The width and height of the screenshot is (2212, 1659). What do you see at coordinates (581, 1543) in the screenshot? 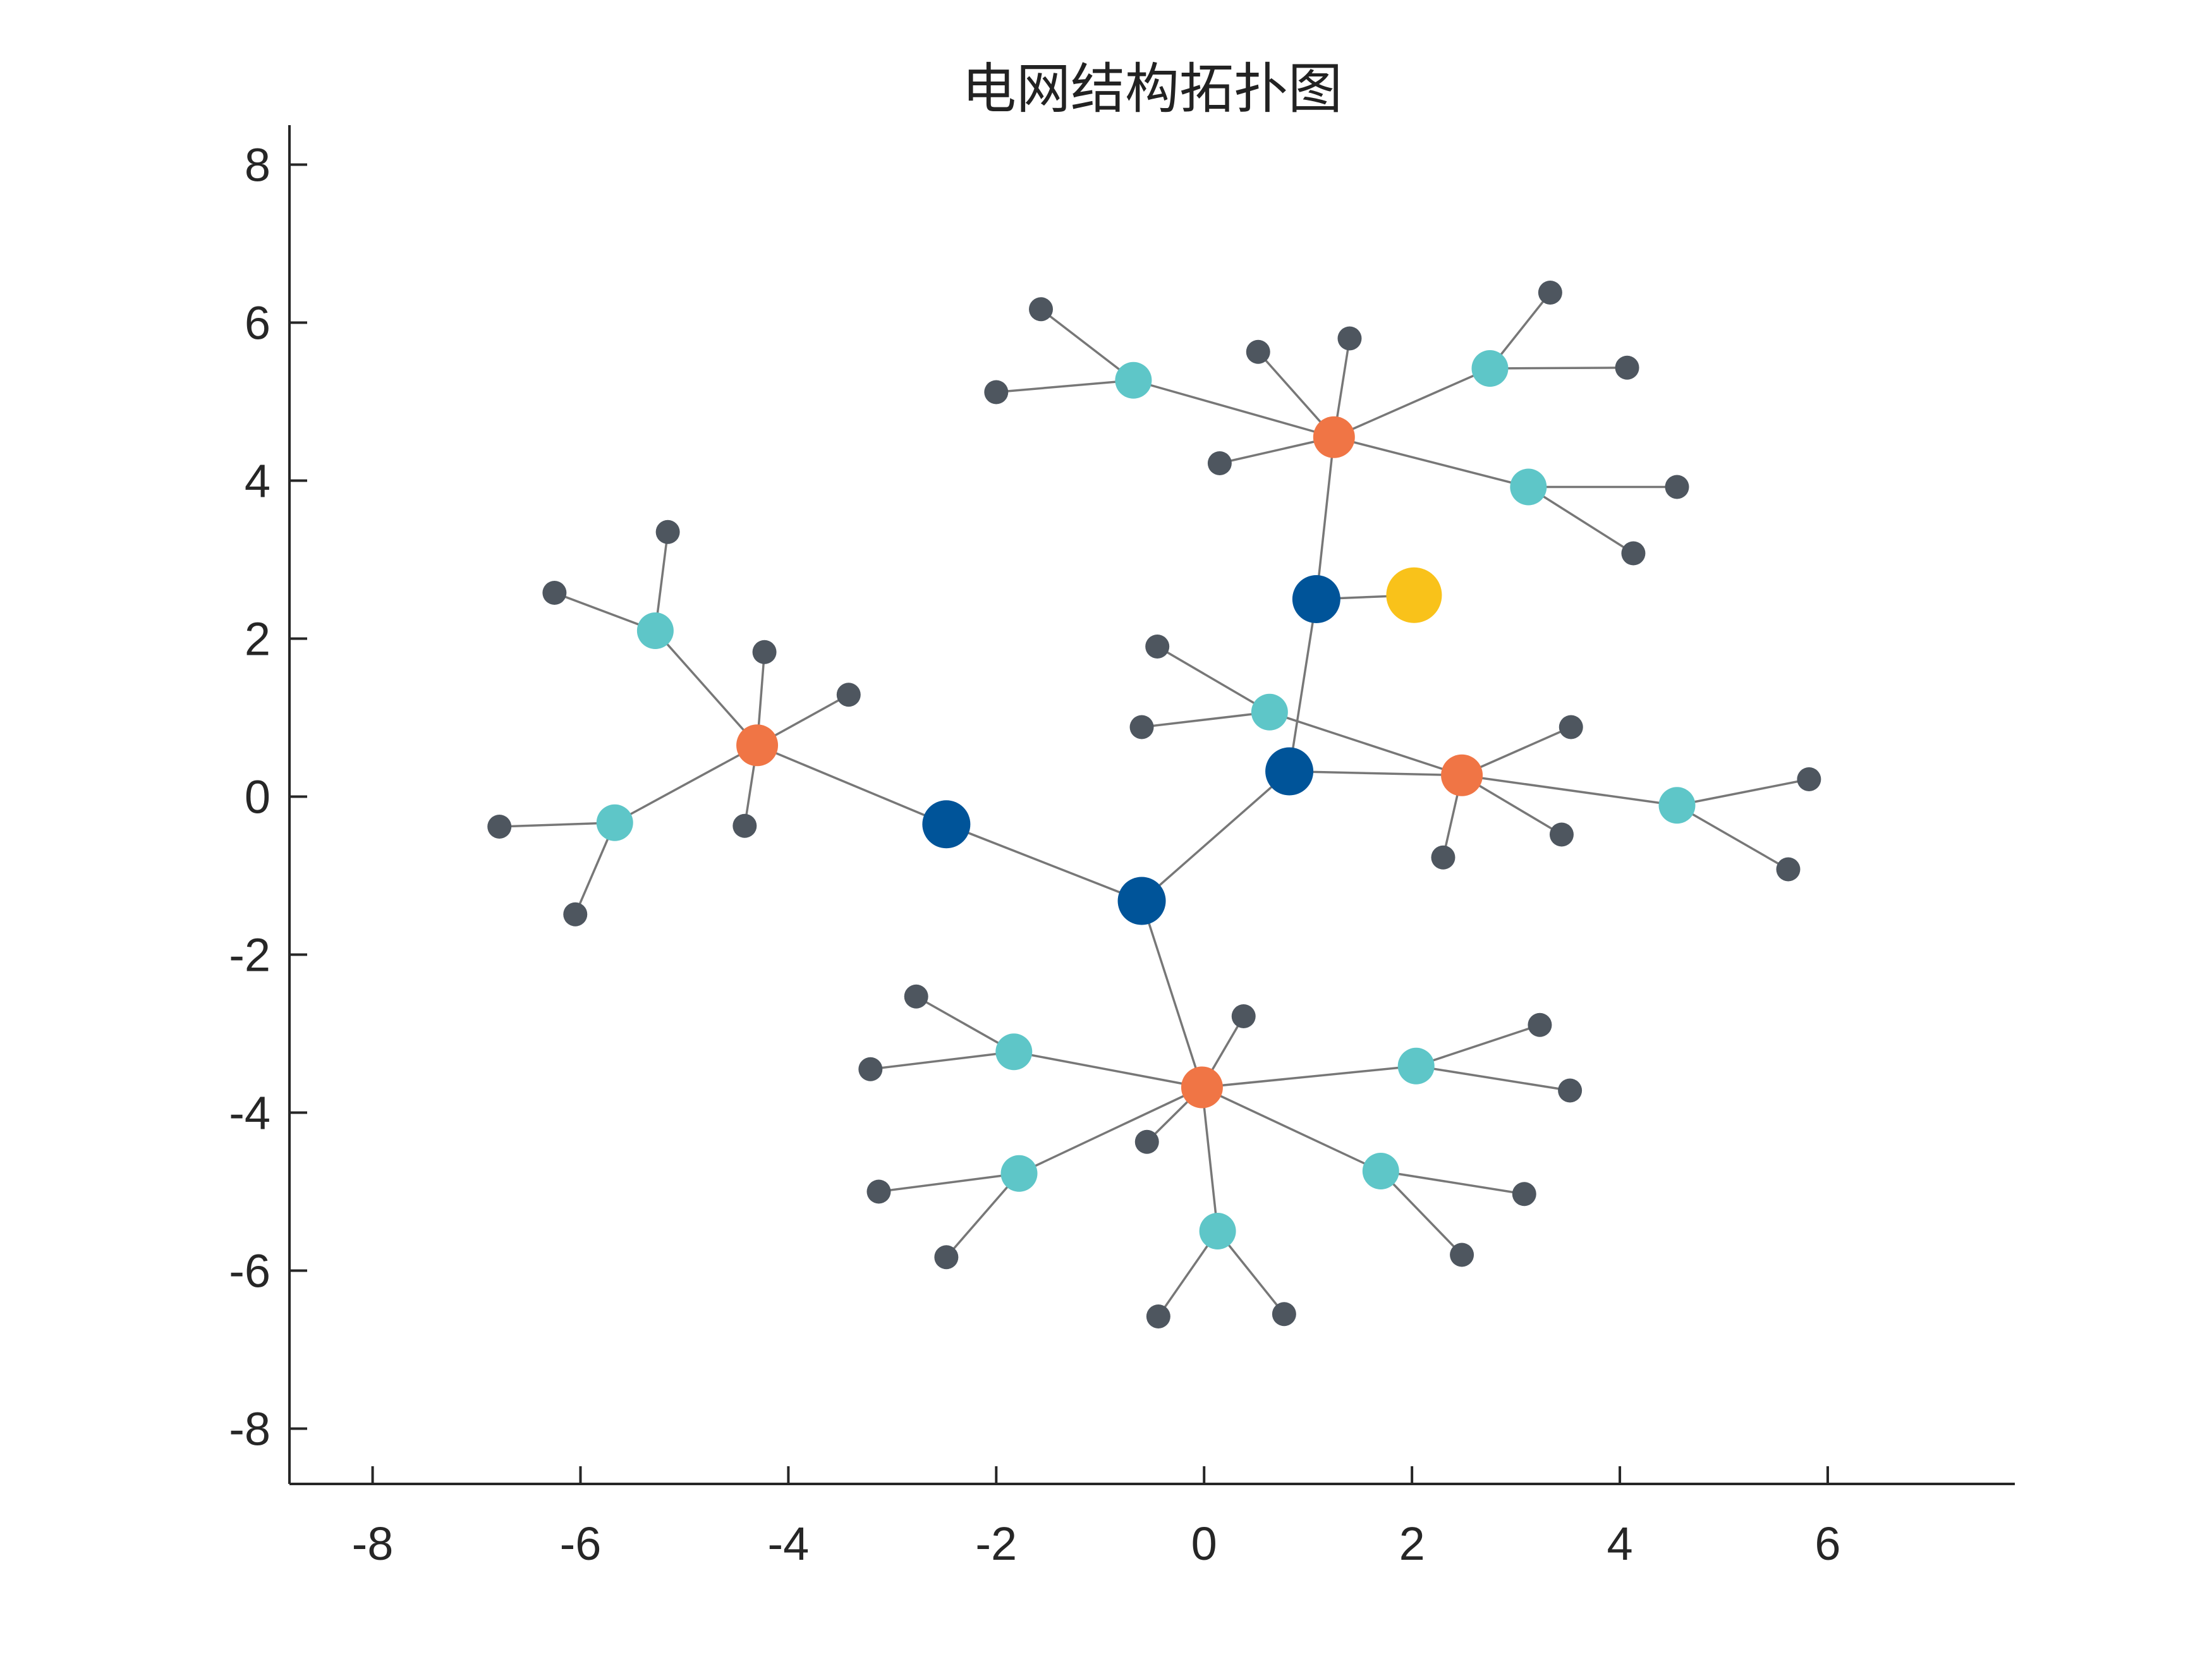
I see `x-tick-label: -6` at bounding box center [581, 1543].